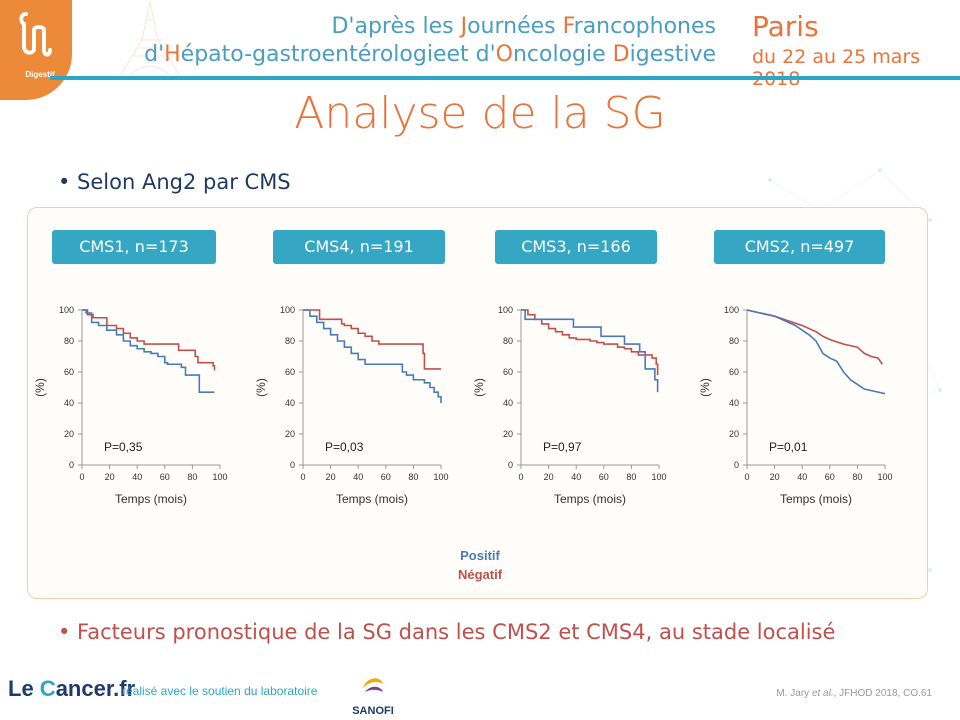 This screenshot has width=960, height=720. Describe the element at coordinates (95, 688) in the screenshot. I see `lecancer-rest: ancer.fr` at that location.